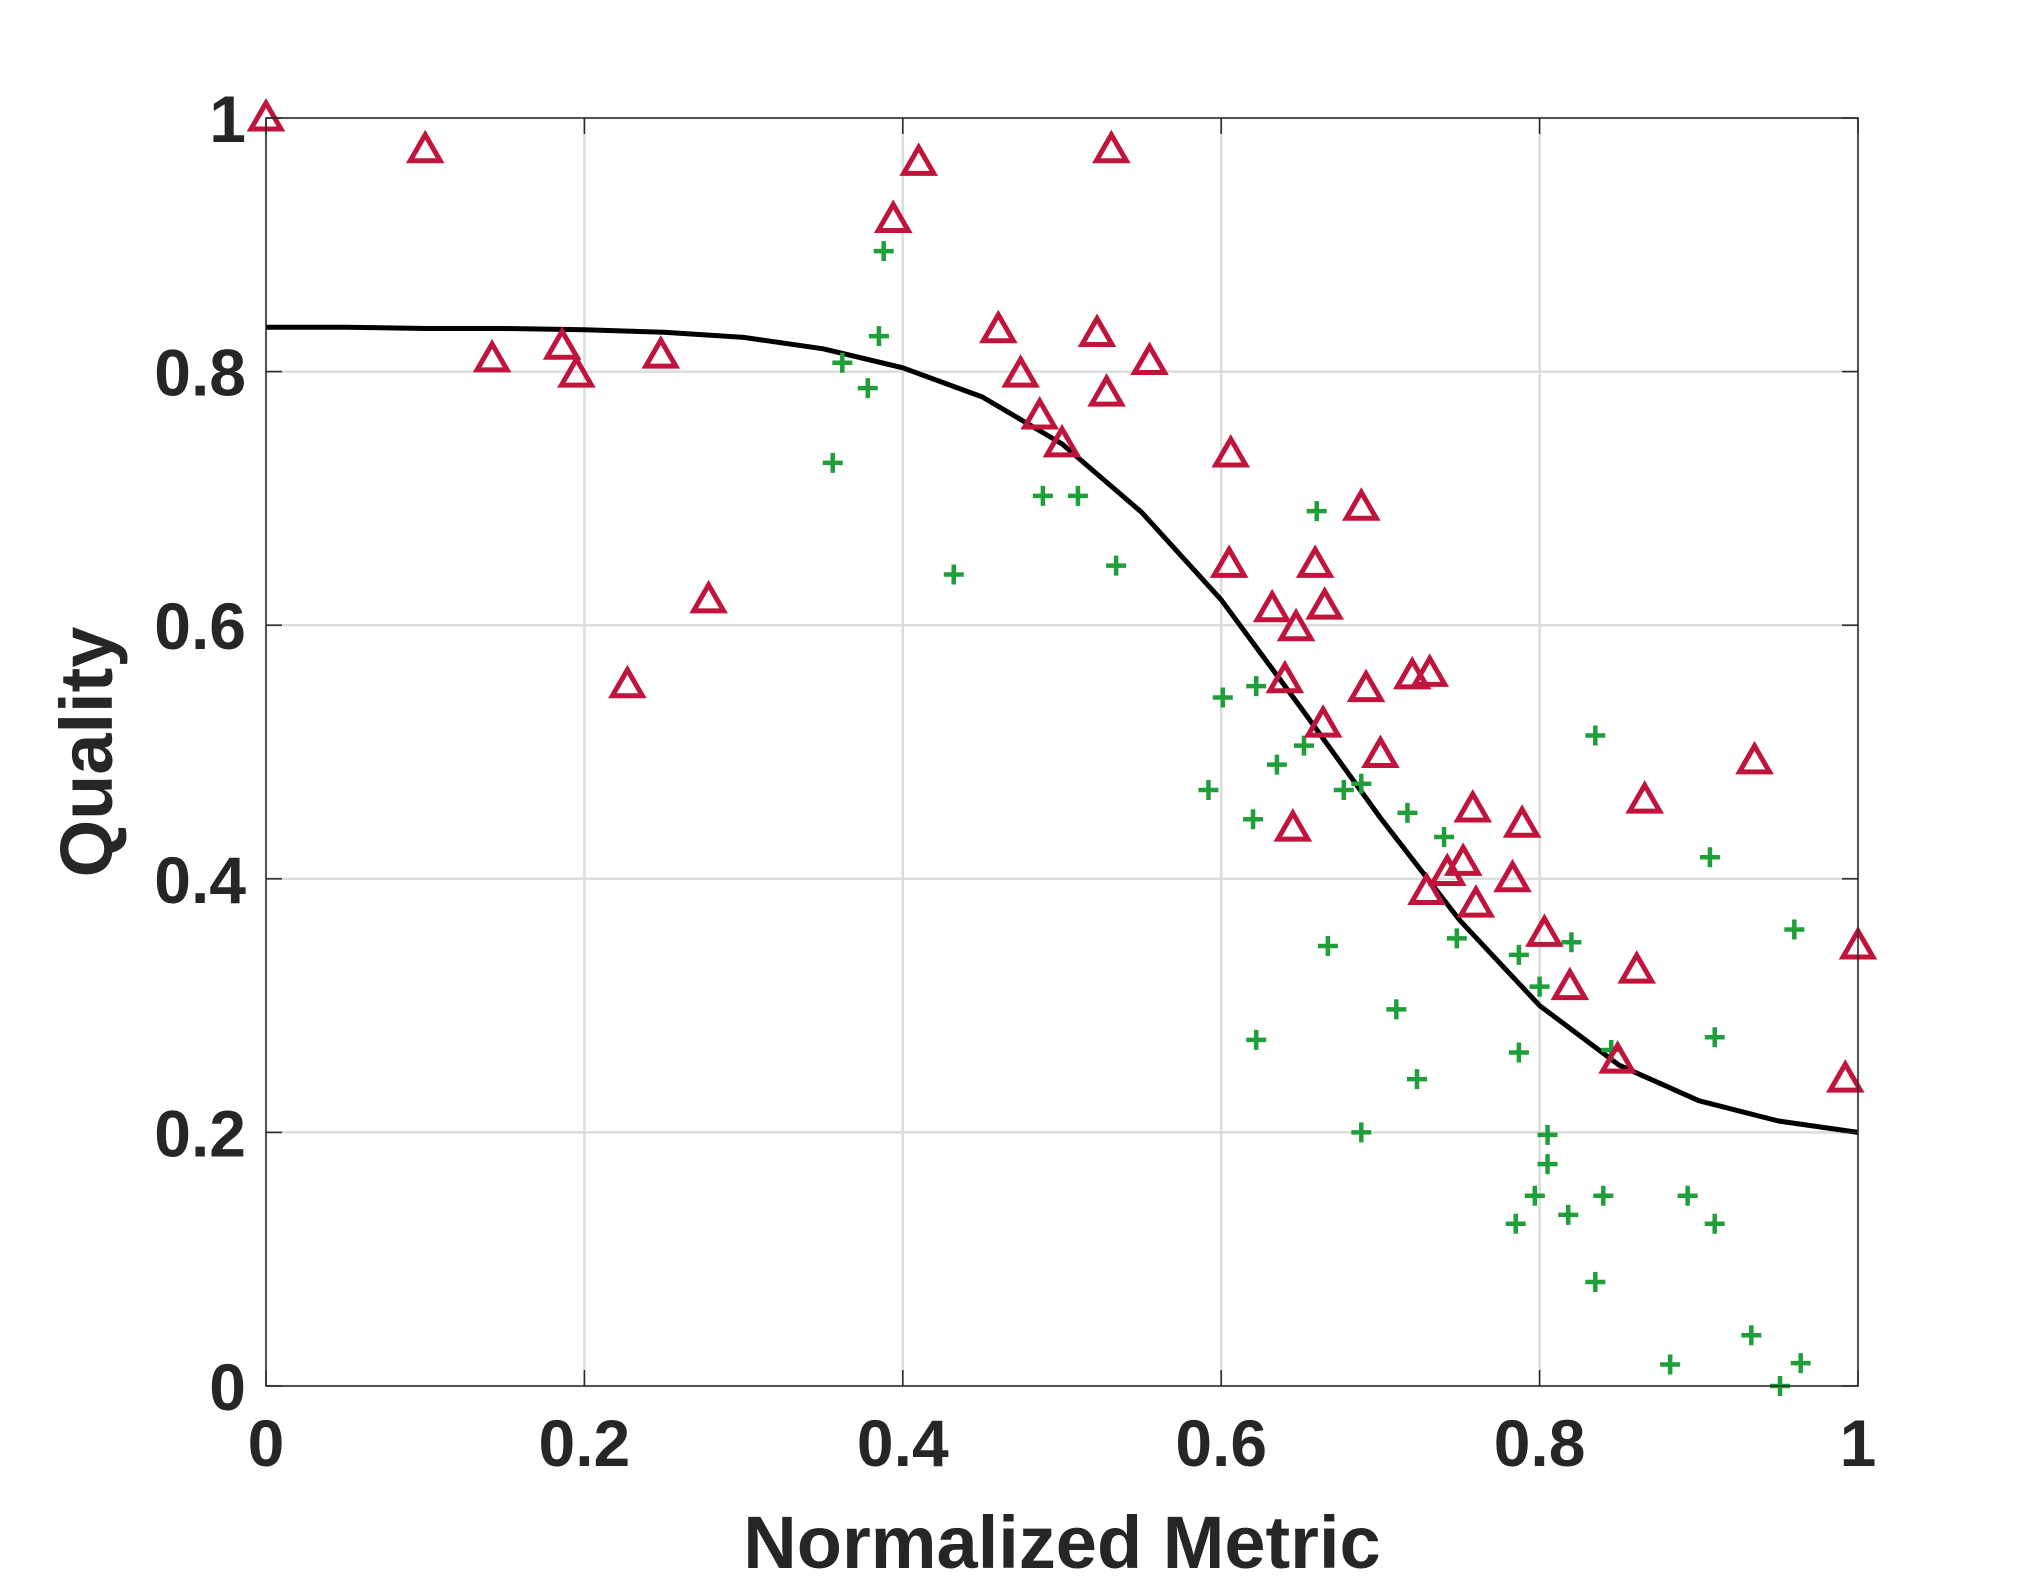 The height and width of the screenshot is (1583, 2031). Describe the element at coordinates (200, 1133) in the screenshot. I see `y-tick-label: 0.2` at that location.